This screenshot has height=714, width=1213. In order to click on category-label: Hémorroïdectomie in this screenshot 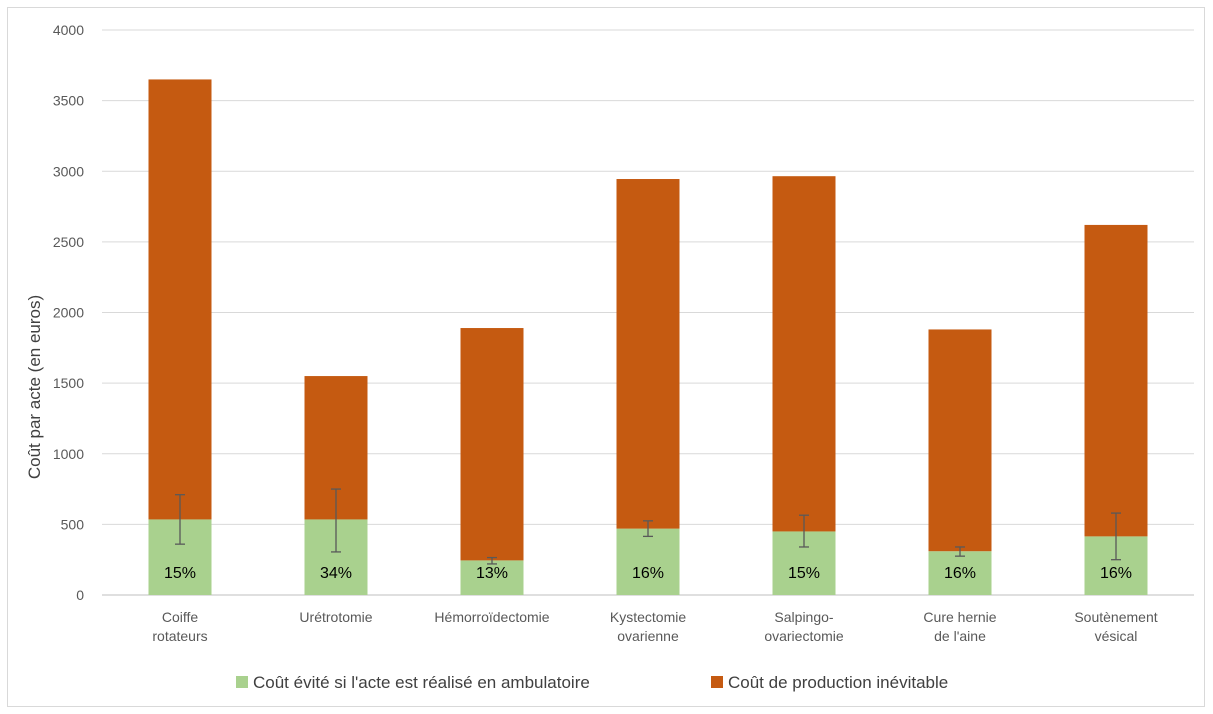, I will do `click(491, 617)`.